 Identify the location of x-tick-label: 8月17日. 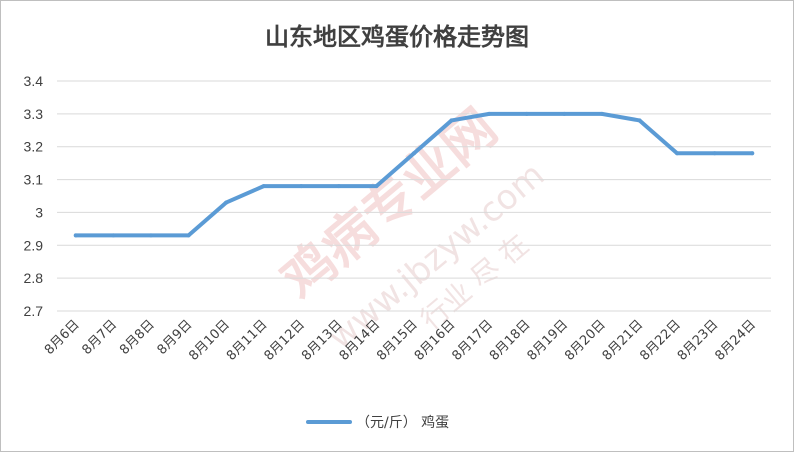
(472, 340).